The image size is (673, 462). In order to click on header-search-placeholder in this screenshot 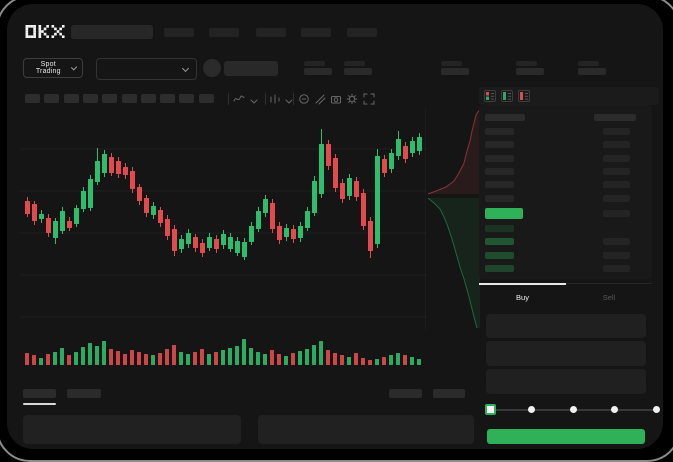, I will do `click(112, 32)`.